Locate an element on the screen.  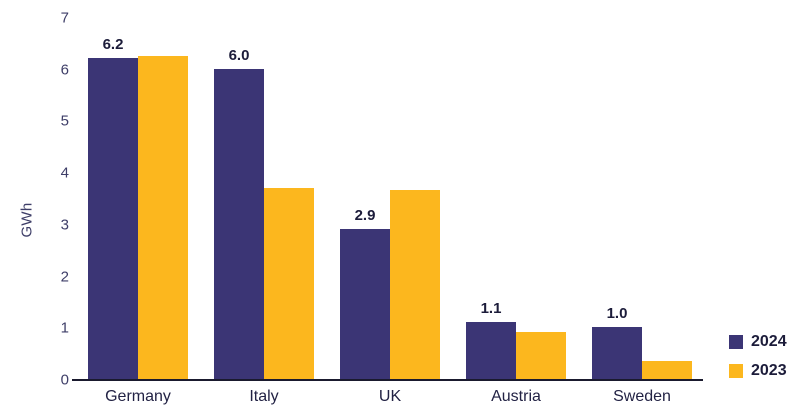
bar-value-2024-uk: 2.9 is located at coordinates (365, 215).